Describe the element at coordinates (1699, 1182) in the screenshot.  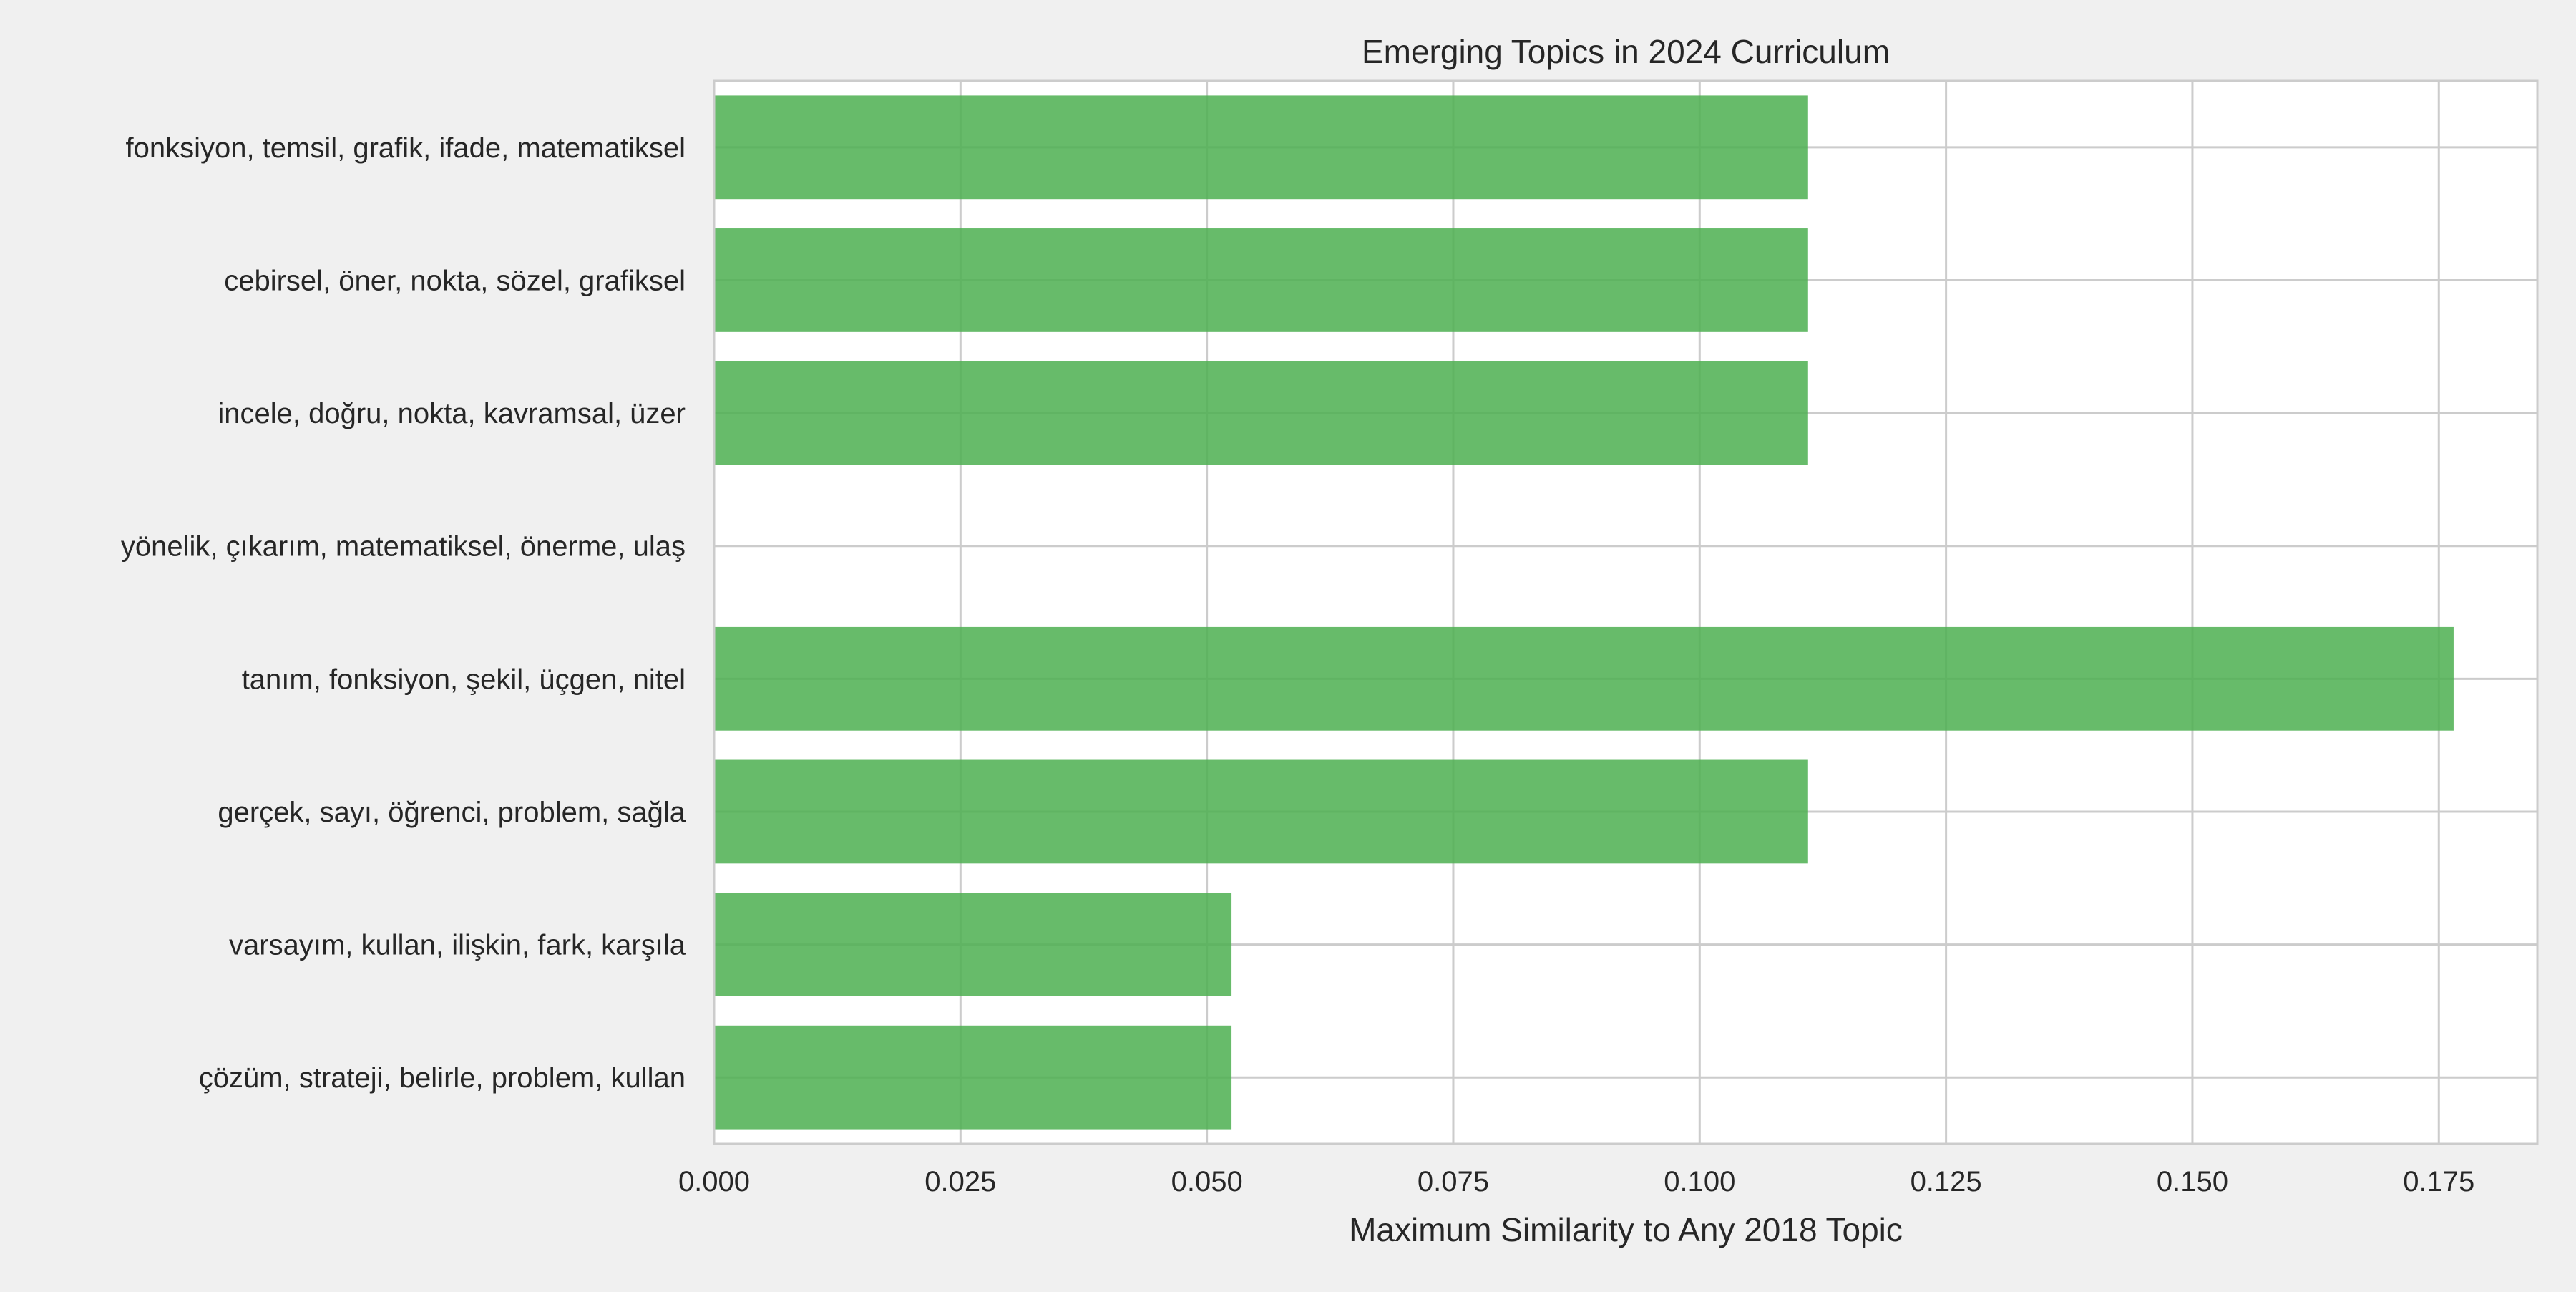
I see `x-tick-label: 0.100` at that location.